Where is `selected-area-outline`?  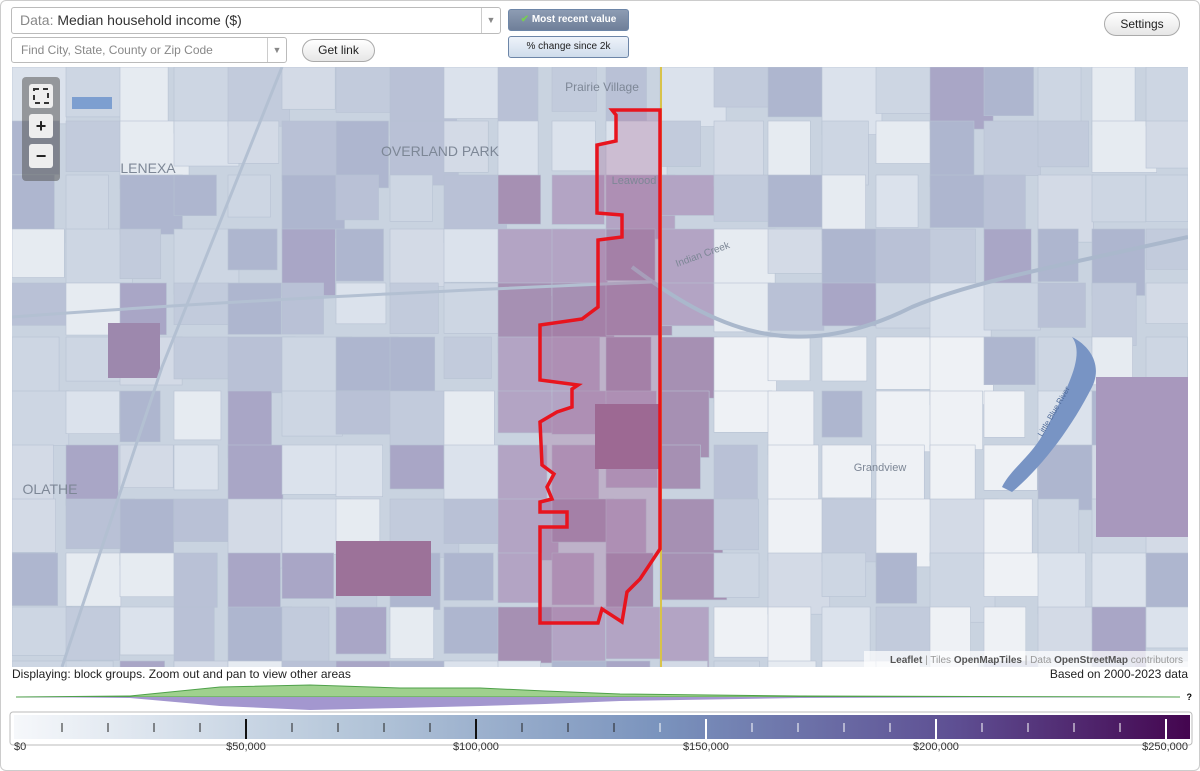 selected-area-outline is located at coordinates (600, 366).